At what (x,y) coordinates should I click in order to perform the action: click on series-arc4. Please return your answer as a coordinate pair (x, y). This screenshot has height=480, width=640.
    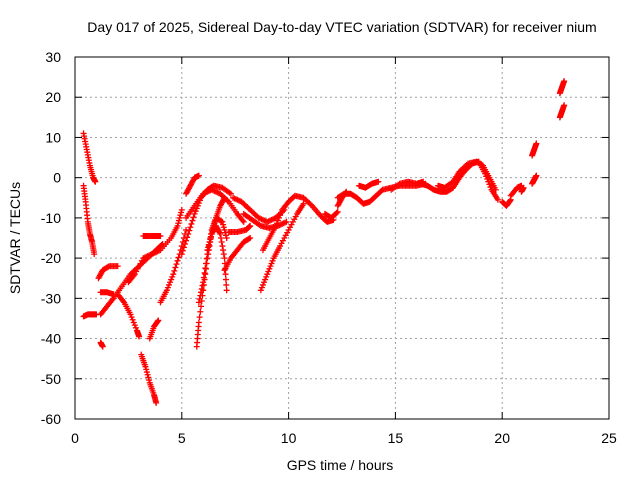
    Looking at the image, I should click on (90, 315).